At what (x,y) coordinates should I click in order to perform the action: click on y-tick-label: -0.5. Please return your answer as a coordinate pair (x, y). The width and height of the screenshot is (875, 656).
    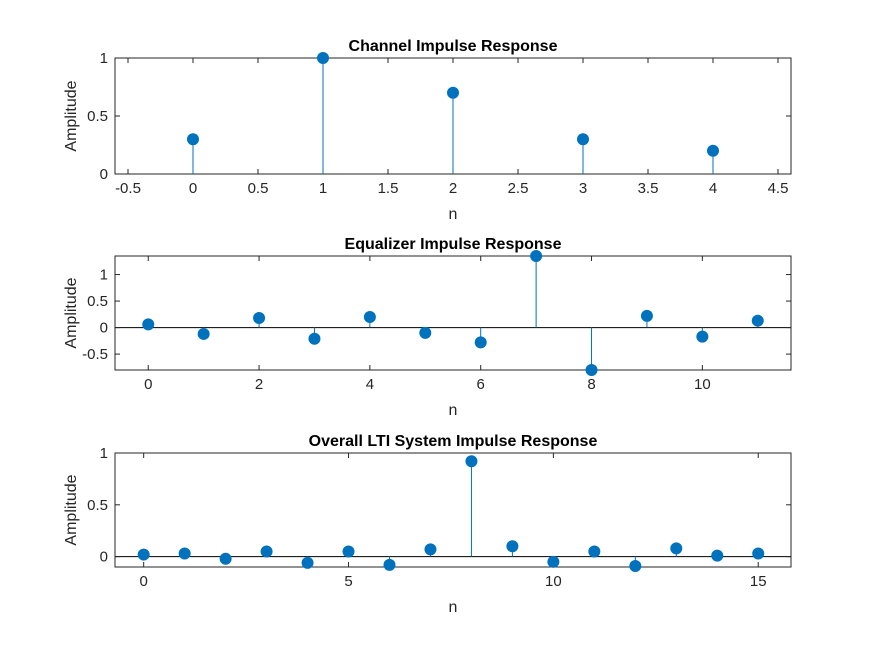
    Looking at the image, I should click on (95, 354).